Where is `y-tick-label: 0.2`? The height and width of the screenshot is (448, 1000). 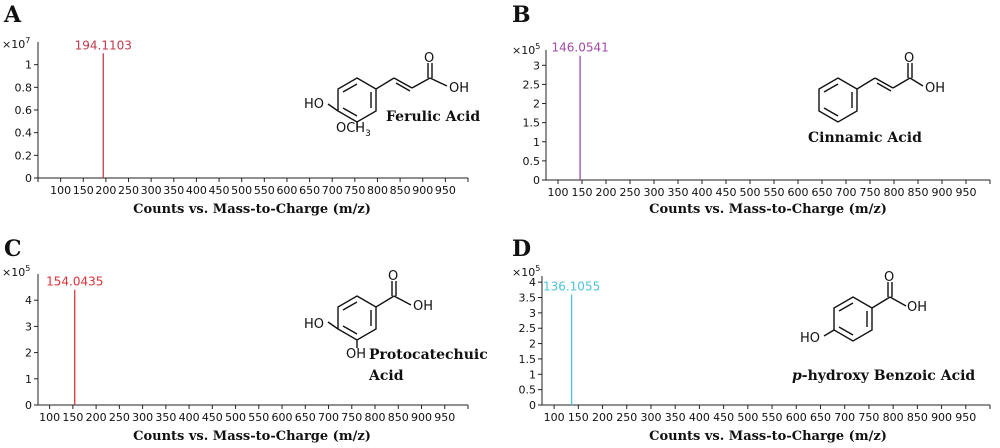
y-tick-label: 0.2 is located at coordinates (24, 155).